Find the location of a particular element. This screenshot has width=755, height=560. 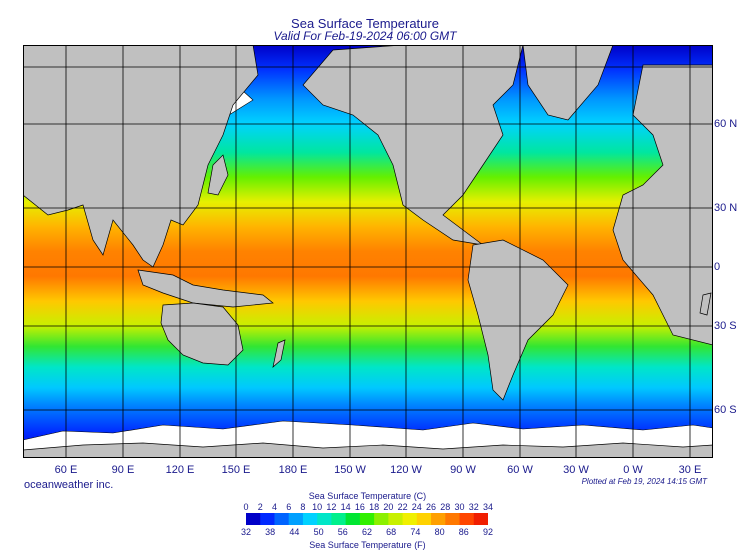

lon-label: 30 W is located at coordinates (576, 470).